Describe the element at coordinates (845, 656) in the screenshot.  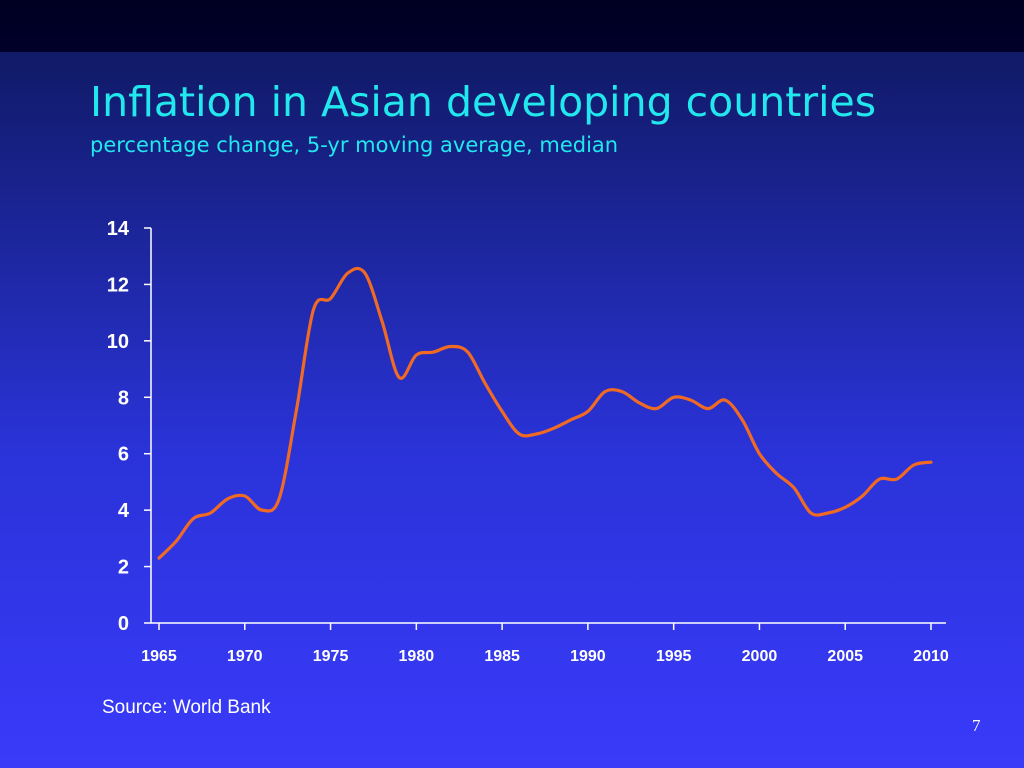
I see `x-tick-label: 2005` at that location.